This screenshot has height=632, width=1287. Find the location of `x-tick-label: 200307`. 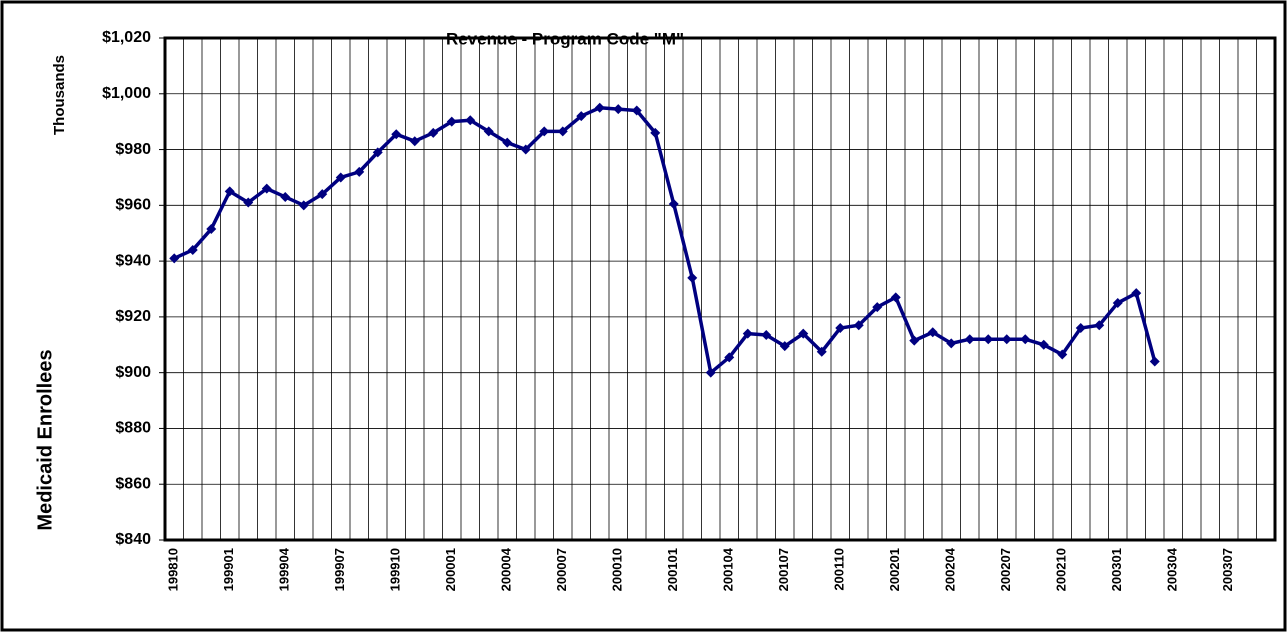

x-tick-label: 200307 is located at coordinates (1227, 569).